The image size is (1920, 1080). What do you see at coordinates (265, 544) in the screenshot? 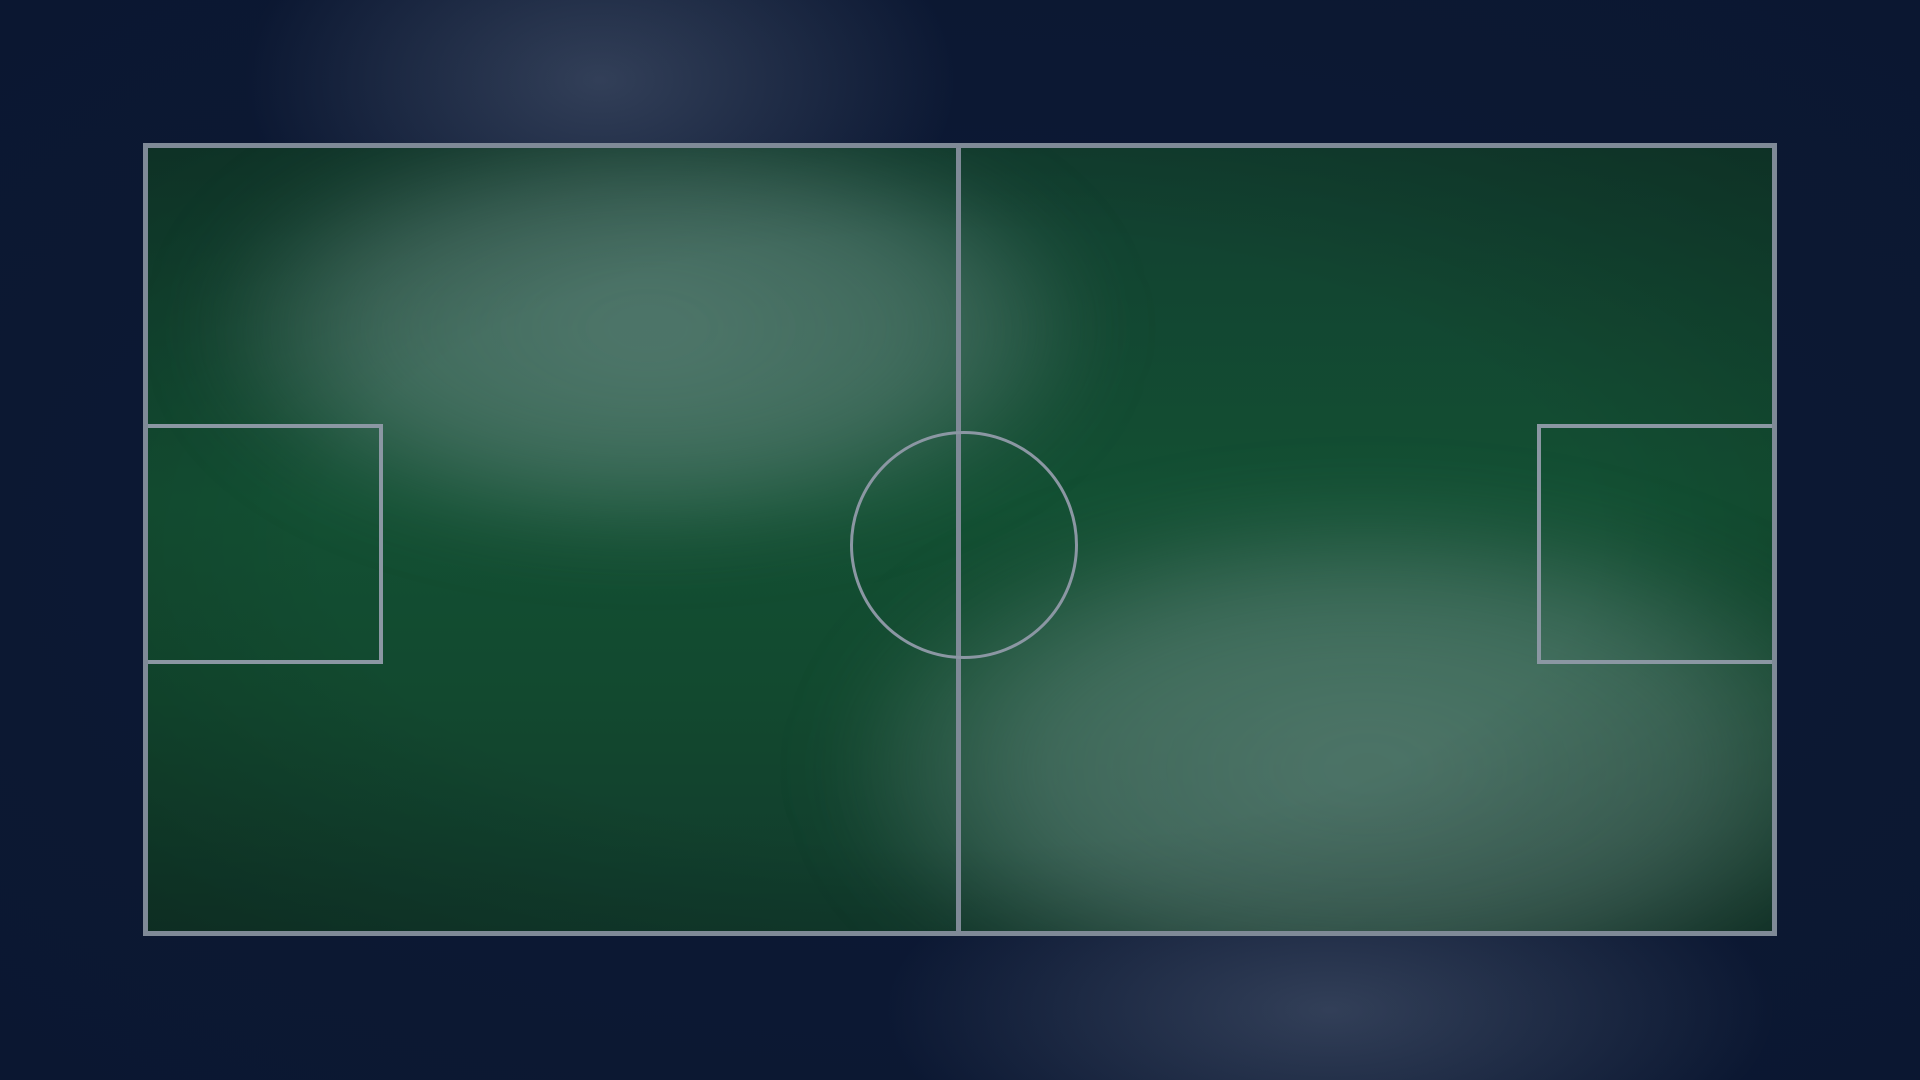
I see `penalty-box-left` at bounding box center [265, 544].